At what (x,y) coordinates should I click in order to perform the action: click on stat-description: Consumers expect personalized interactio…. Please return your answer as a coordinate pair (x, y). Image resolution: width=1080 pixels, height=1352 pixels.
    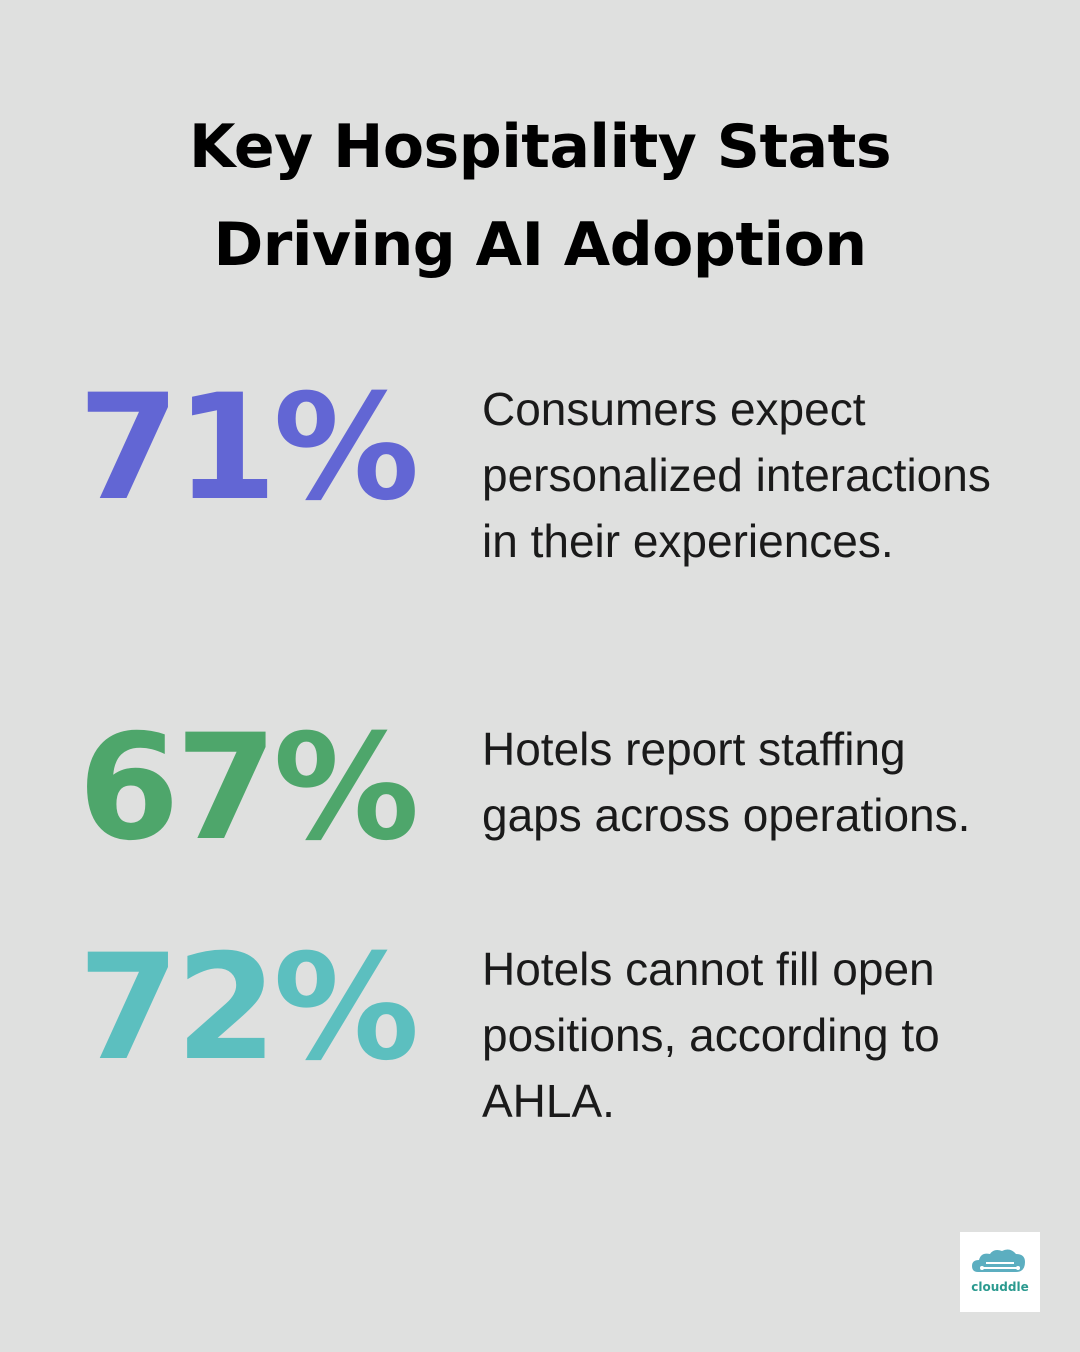
    Looking at the image, I should click on (736, 475).